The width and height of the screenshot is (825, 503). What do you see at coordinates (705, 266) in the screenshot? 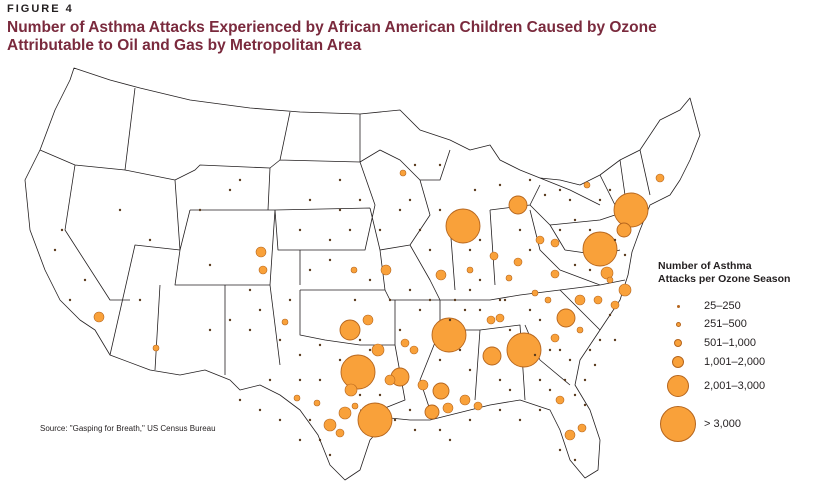
I see `legend-title-line1: Number of Asthma` at bounding box center [705, 266].